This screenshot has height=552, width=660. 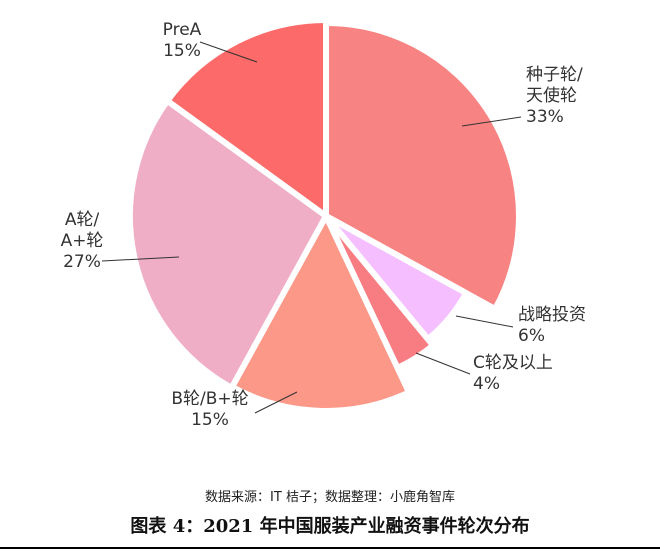 I want to click on slice-label: C轮及以上 4%, so click(x=513, y=373).